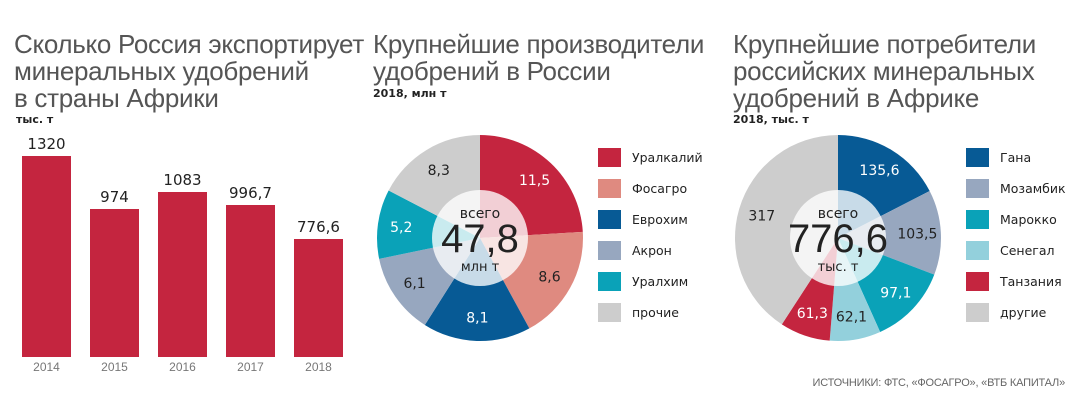  I want to click on source-note: ИСТОЧНИКИ: ФТС, «ФОСАГРО», «ВТБ КАПИТАЛ», so click(939, 383).